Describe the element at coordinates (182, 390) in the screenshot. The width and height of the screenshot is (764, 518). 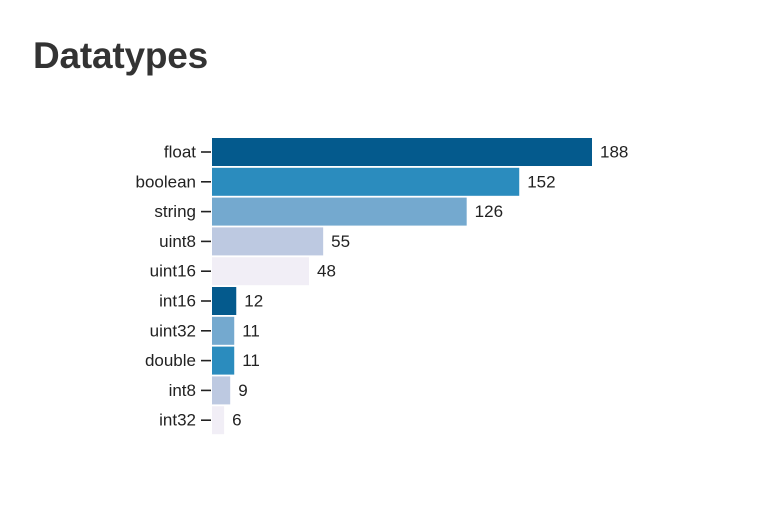
I see `y-tick-label: int8` at that location.